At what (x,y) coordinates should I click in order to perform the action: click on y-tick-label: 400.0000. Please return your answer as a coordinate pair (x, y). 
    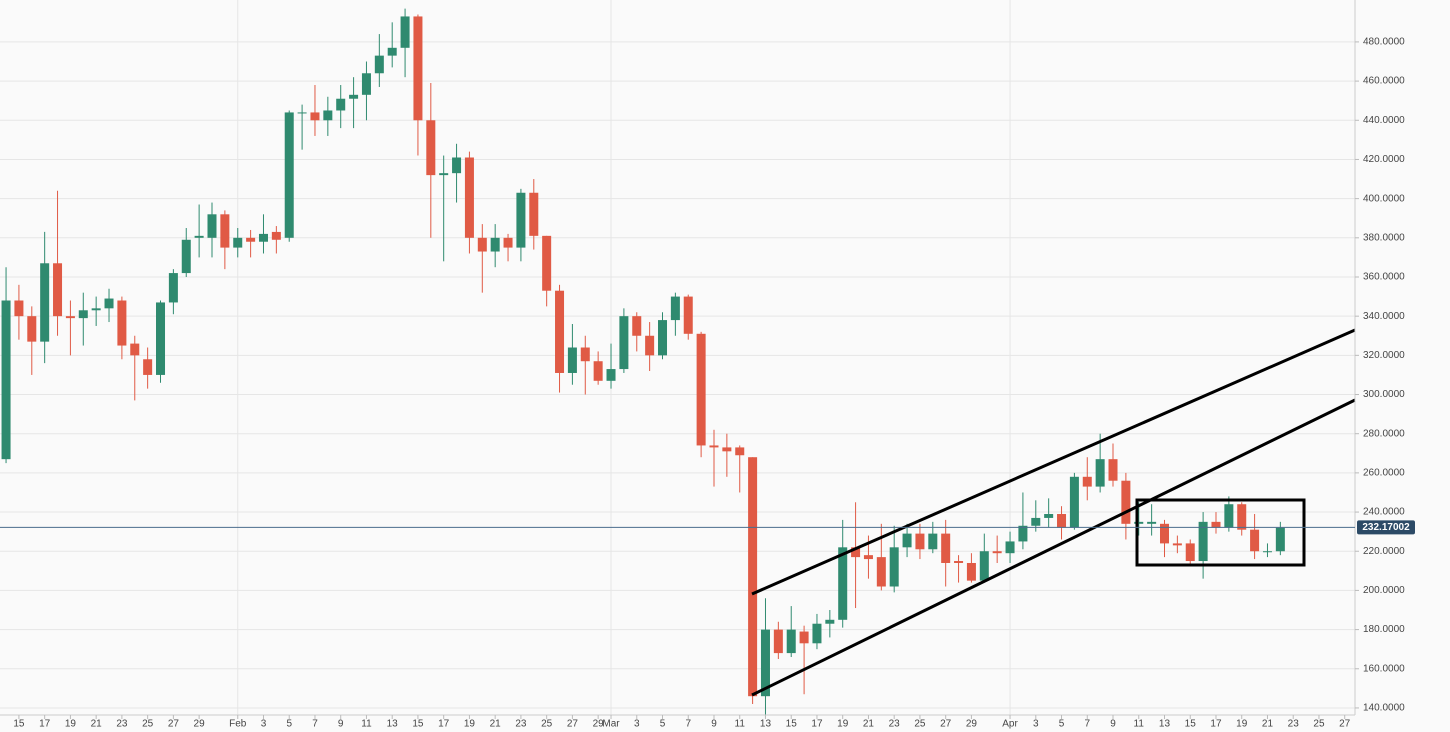
    Looking at the image, I should click on (1384, 198).